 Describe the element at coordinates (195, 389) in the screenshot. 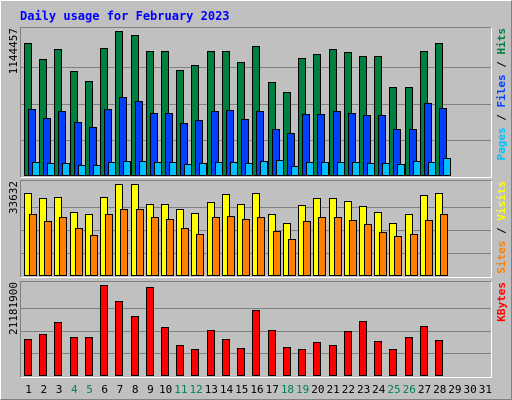

I see `x-tick-label: 12` at that location.